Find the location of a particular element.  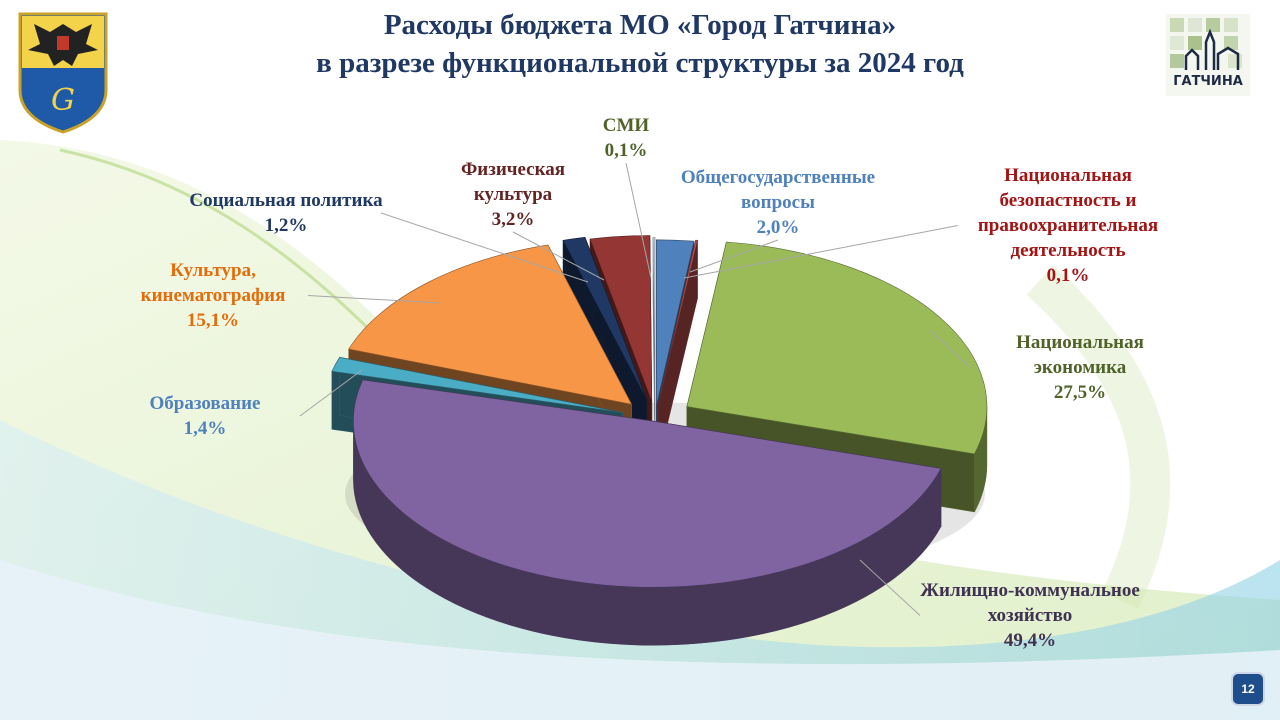

slice-label-text: правоохранительная is located at coordinates (1068, 225).